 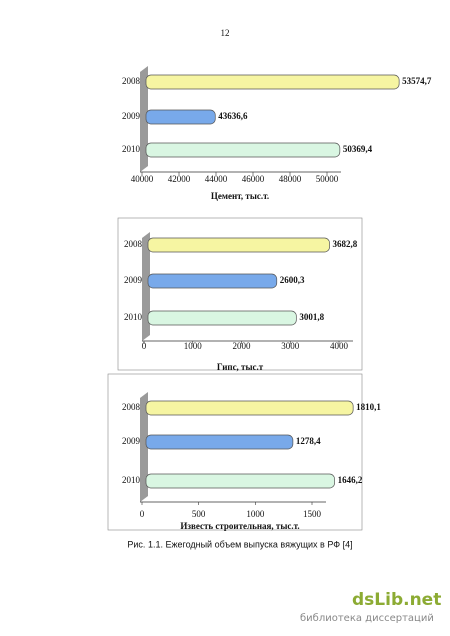 What do you see at coordinates (417, 81) in the screenshot?
I see `value-label: 53574,7` at bounding box center [417, 81].